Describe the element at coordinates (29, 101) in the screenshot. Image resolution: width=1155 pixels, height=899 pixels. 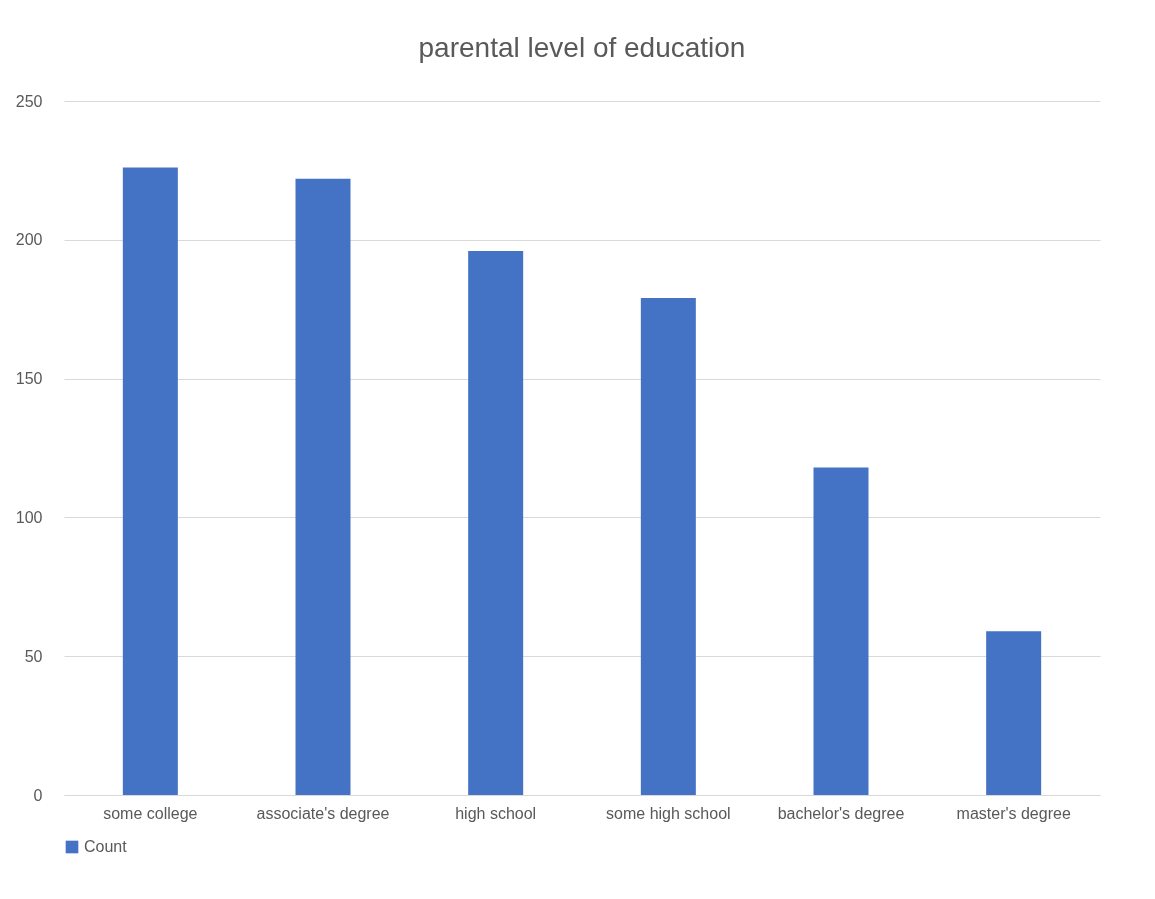
I see `y-tick-label: 250` at that location.